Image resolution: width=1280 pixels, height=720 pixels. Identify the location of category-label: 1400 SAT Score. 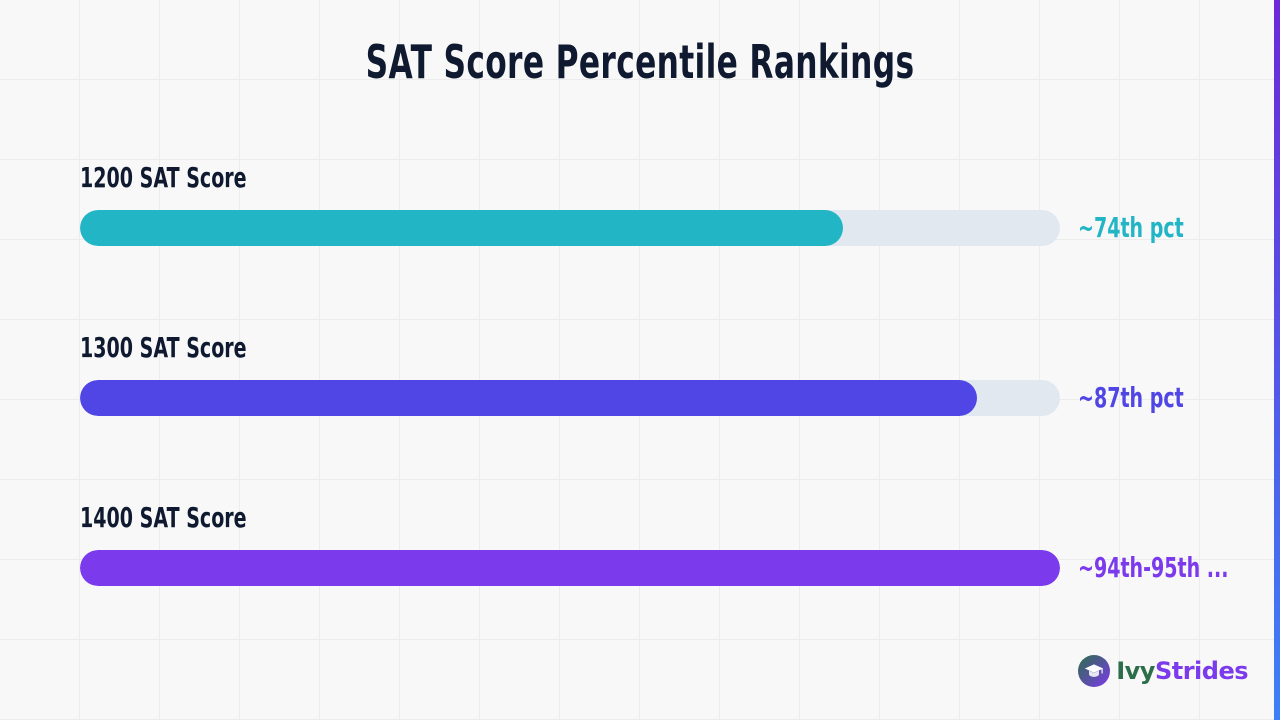
(163, 517).